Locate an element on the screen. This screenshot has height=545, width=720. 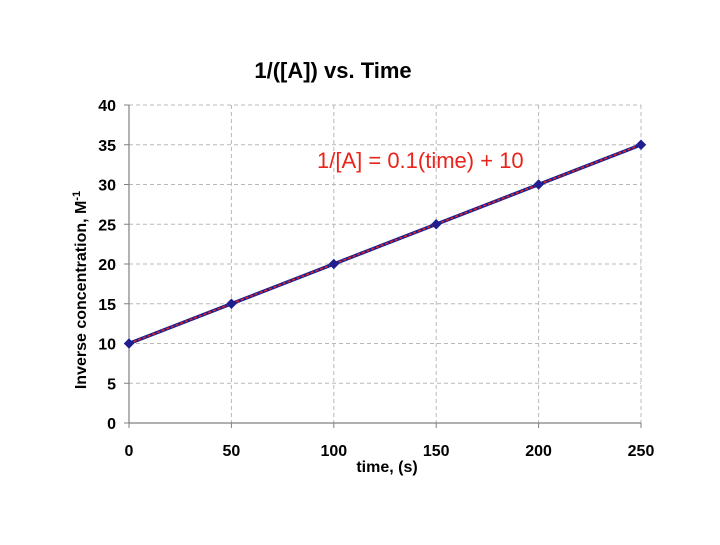
y-tick-label: 30 is located at coordinates (107, 186).